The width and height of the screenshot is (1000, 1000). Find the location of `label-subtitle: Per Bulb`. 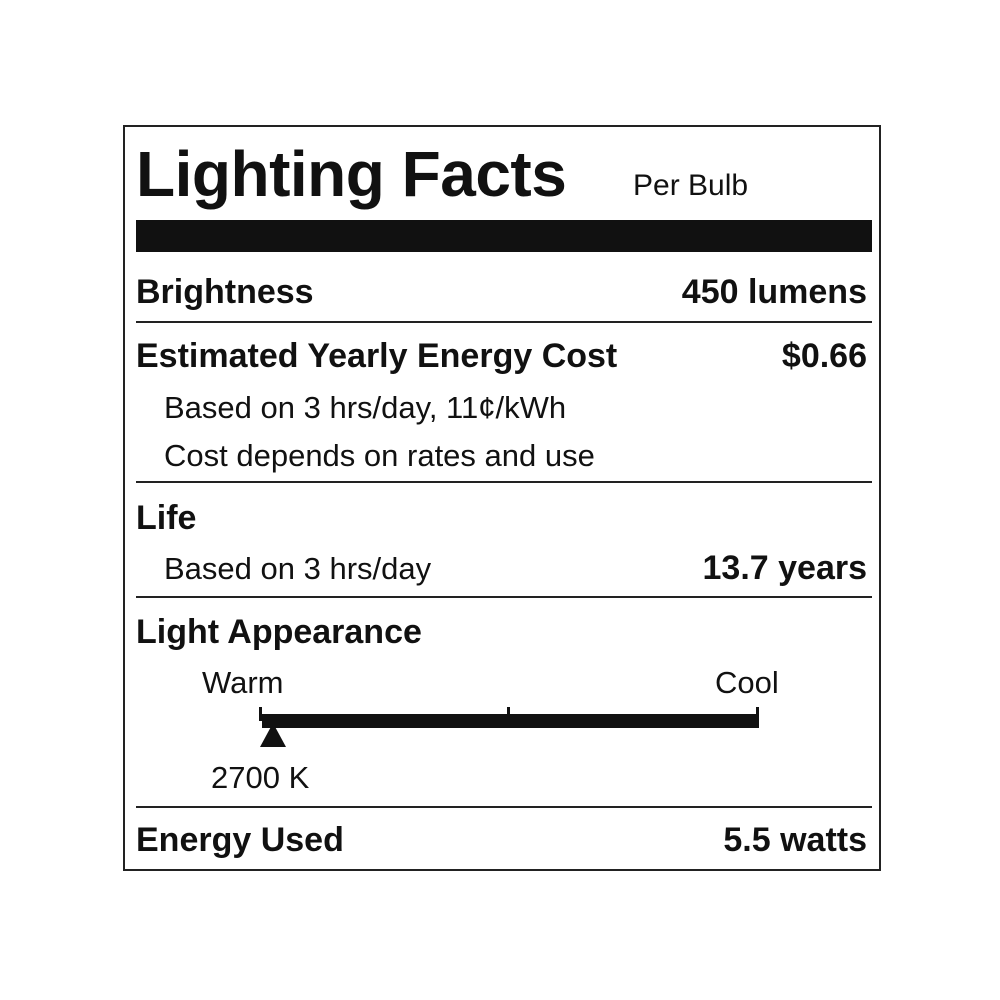

label-subtitle: Per Bulb is located at coordinates (691, 185).